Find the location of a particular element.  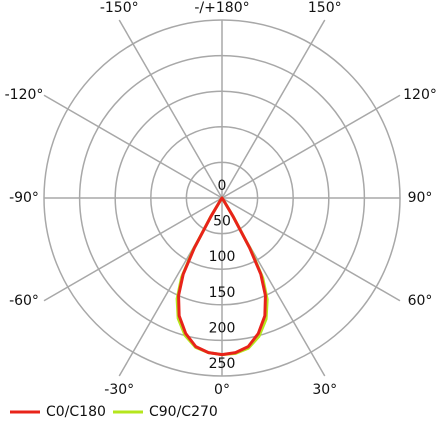

r-tick-label: 100 is located at coordinates (222, 257).